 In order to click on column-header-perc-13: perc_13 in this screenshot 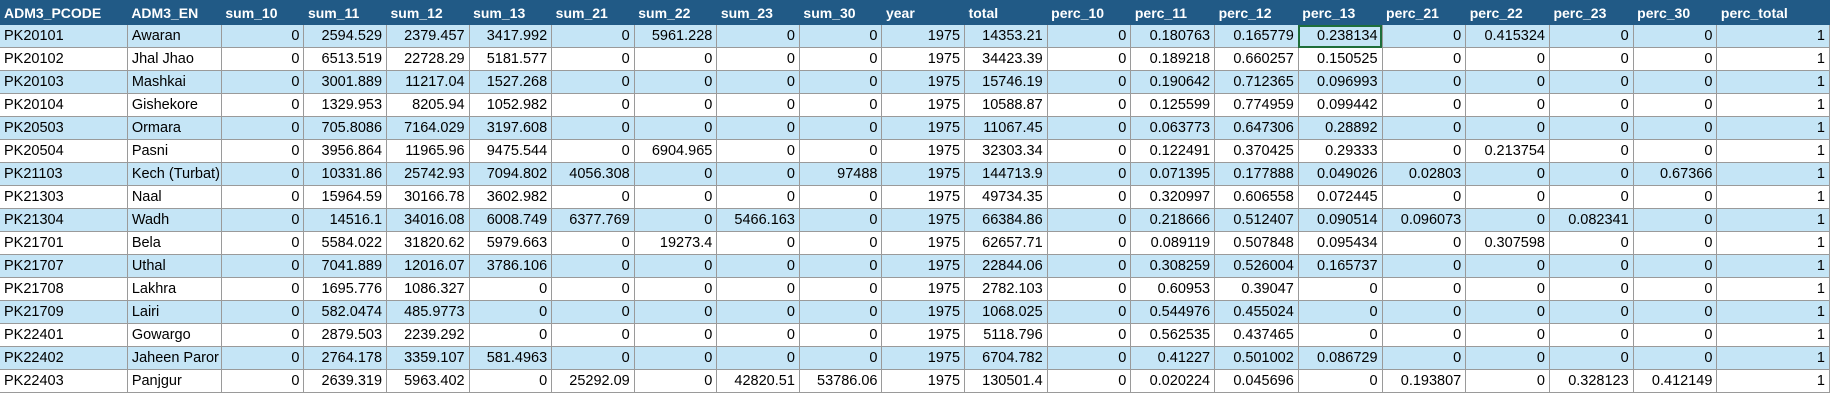, I will do `click(1340, 12)`.